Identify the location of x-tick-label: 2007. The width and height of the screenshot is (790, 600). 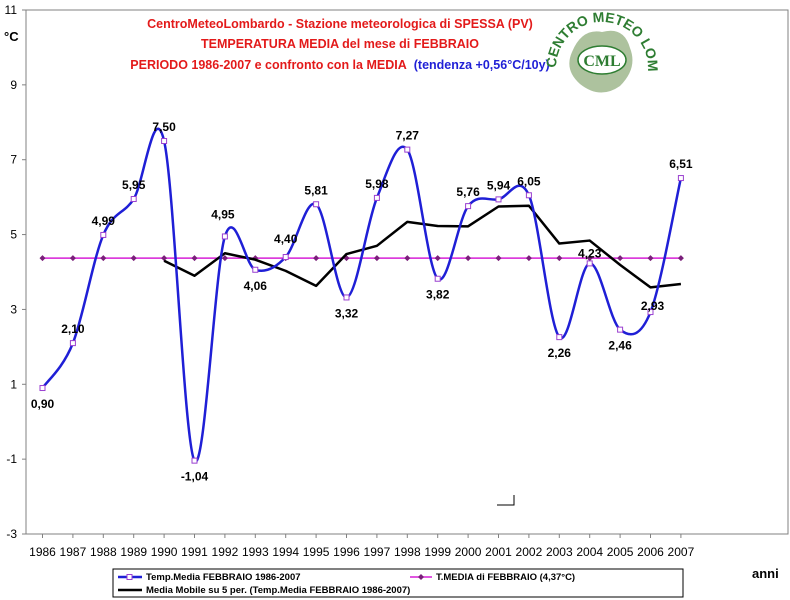
(681, 552).